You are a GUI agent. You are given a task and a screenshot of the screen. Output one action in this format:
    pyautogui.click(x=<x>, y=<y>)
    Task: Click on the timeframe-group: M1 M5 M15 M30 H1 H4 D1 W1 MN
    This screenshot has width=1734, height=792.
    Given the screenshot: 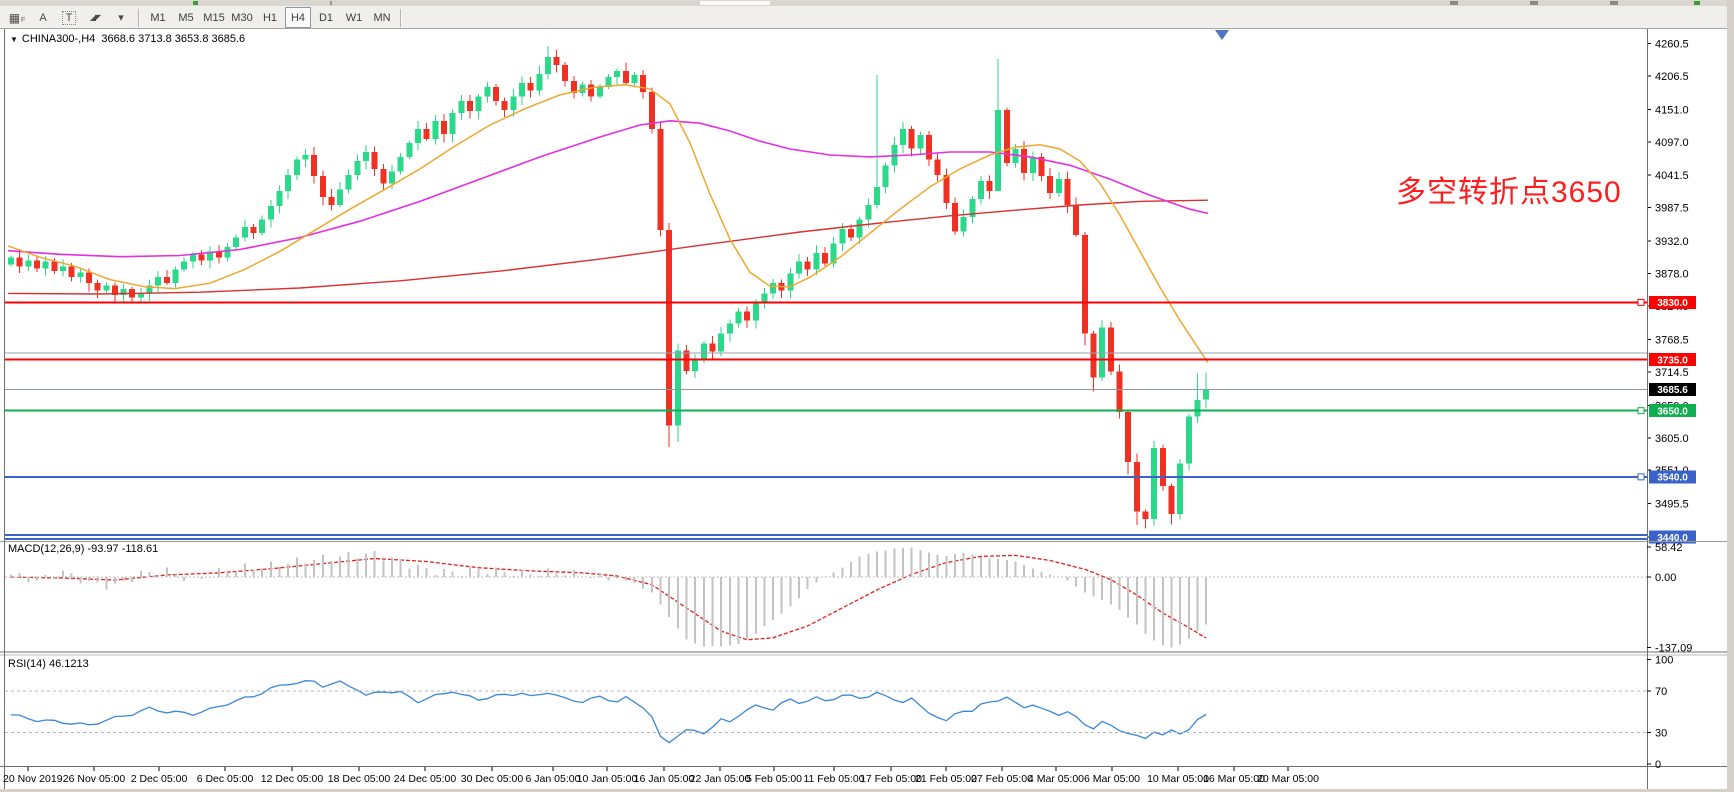 What is the action you would take?
    pyautogui.click(x=270, y=17)
    